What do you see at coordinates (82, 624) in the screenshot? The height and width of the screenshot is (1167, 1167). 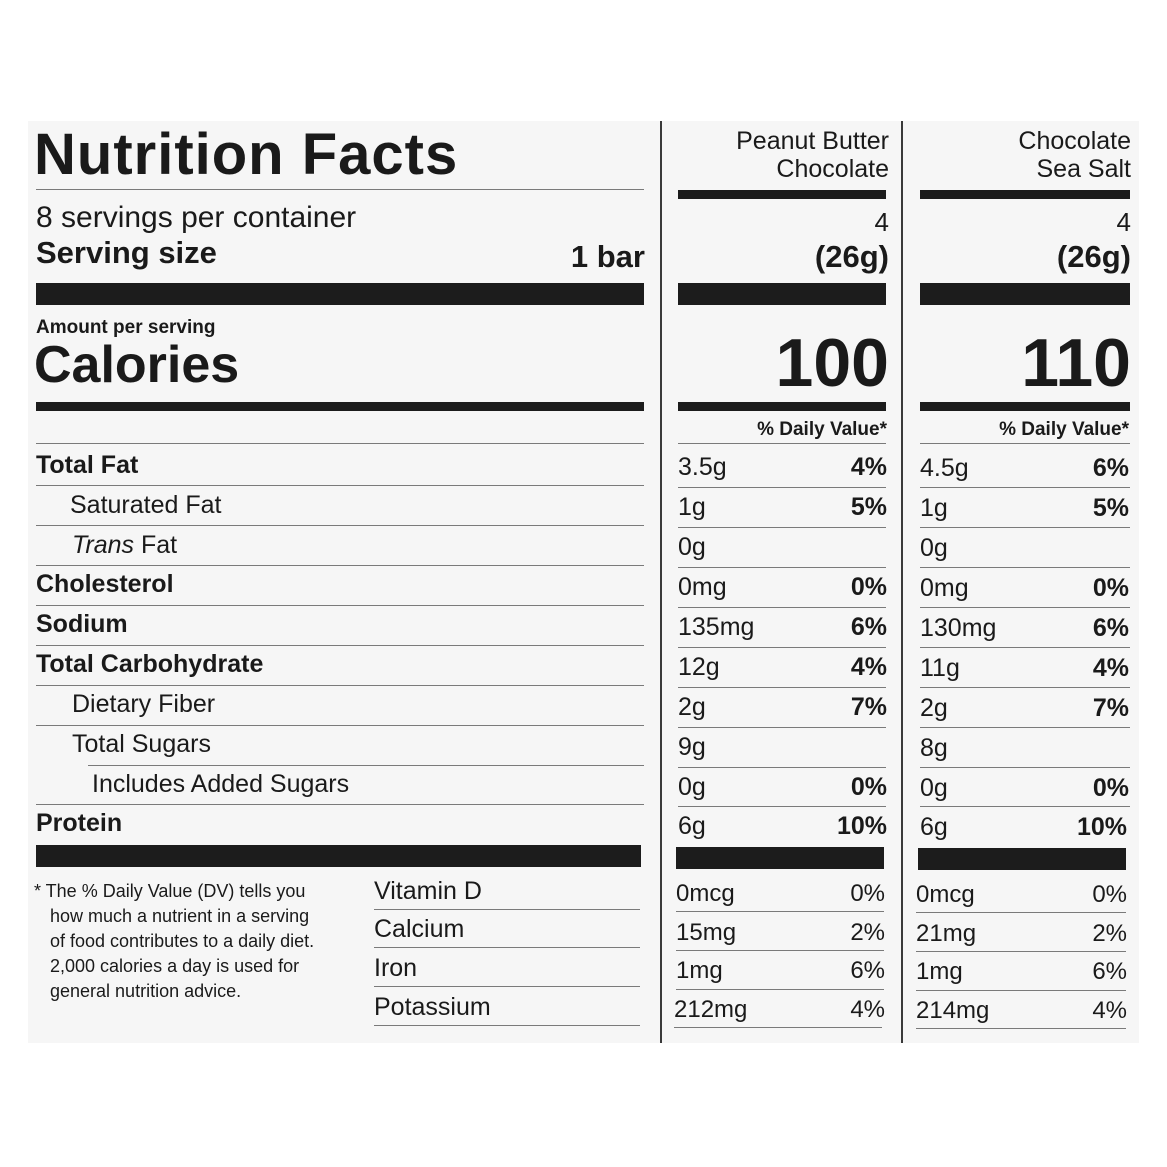 I see `nutrient-label-sodium: Sodium` at bounding box center [82, 624].